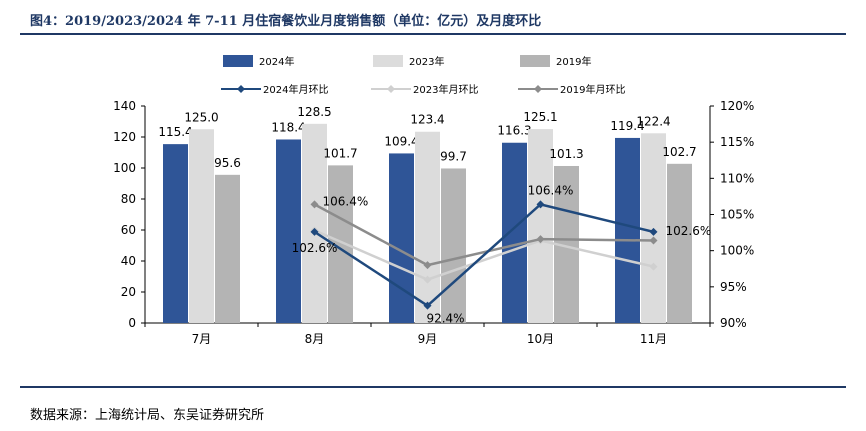  Describe the element at coordinates (201, 117) in the screenshot. I see `bar-value-label: 125.0` at that location.